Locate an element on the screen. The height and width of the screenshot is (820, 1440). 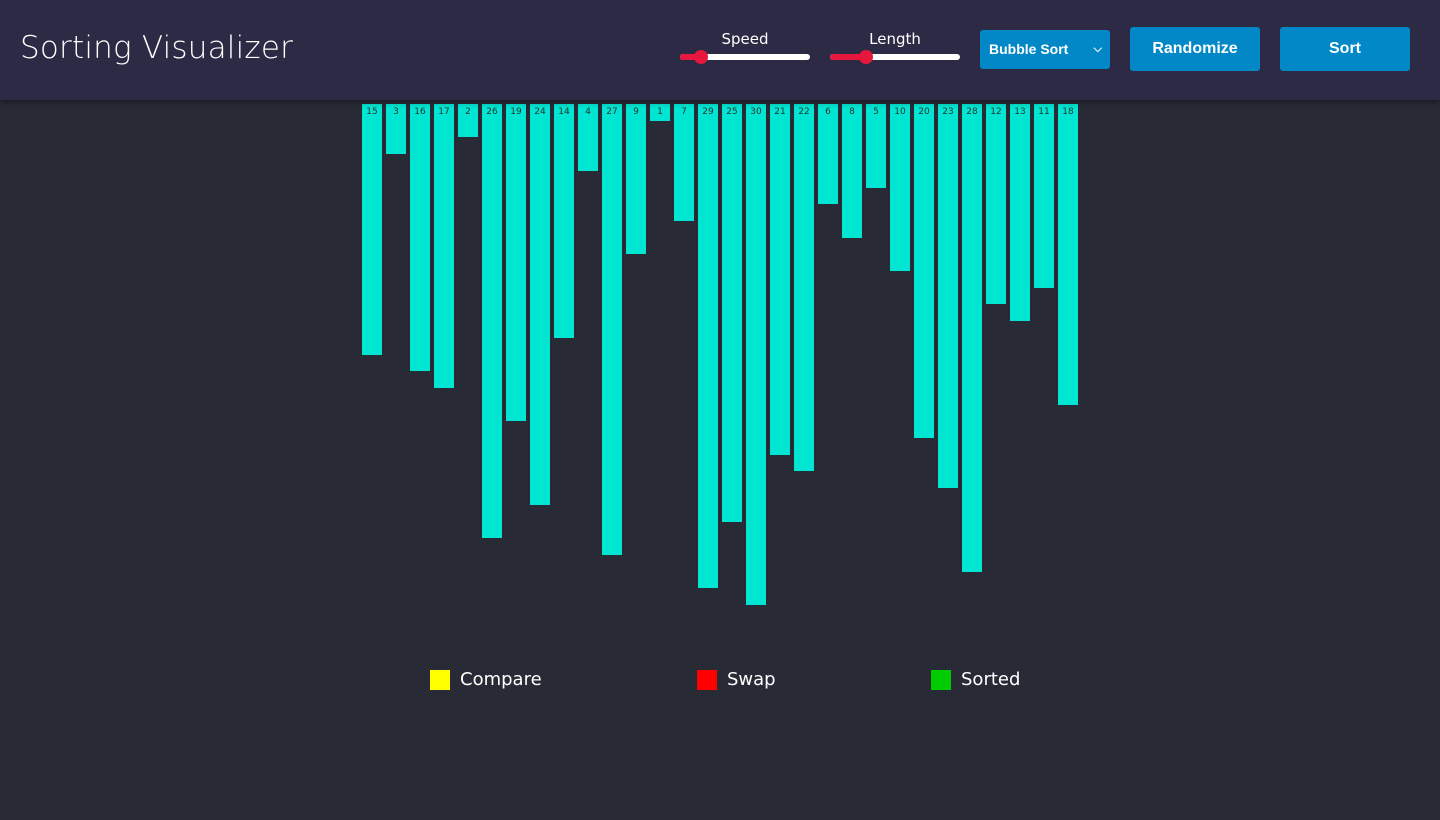
length-label: Length is located at coordinates (895, 39).